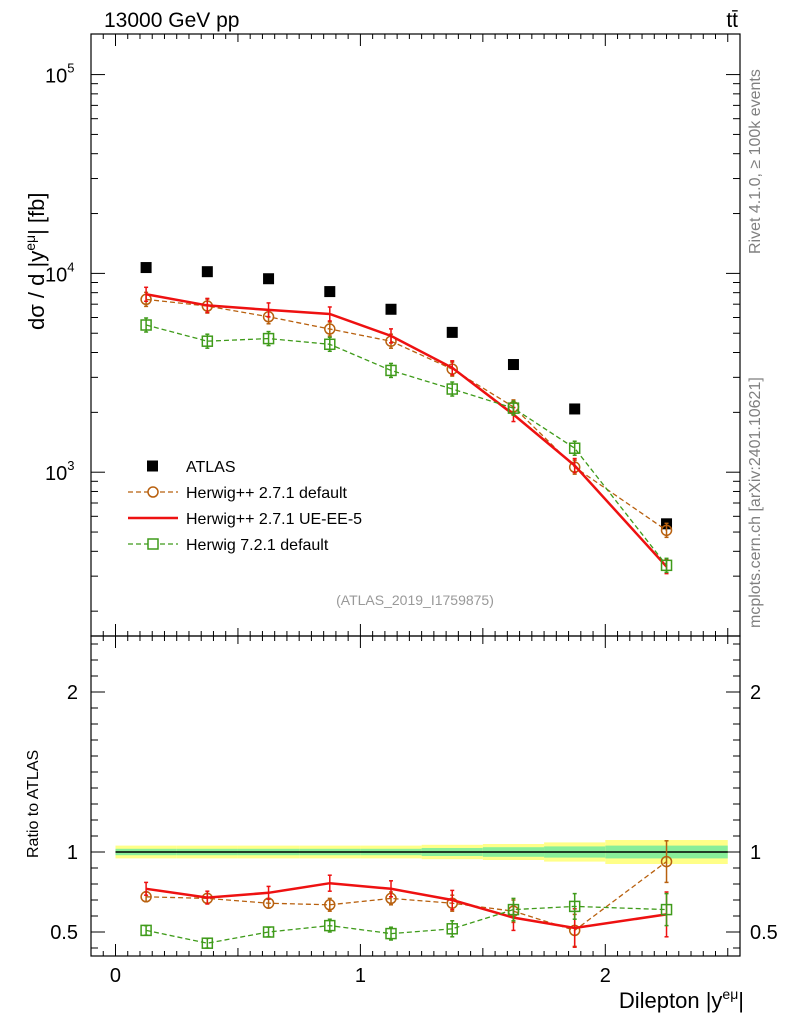 The width and height of the screenshot is (786, 1024). I want to click on legend-label: ATLAS, so click(211, 467).